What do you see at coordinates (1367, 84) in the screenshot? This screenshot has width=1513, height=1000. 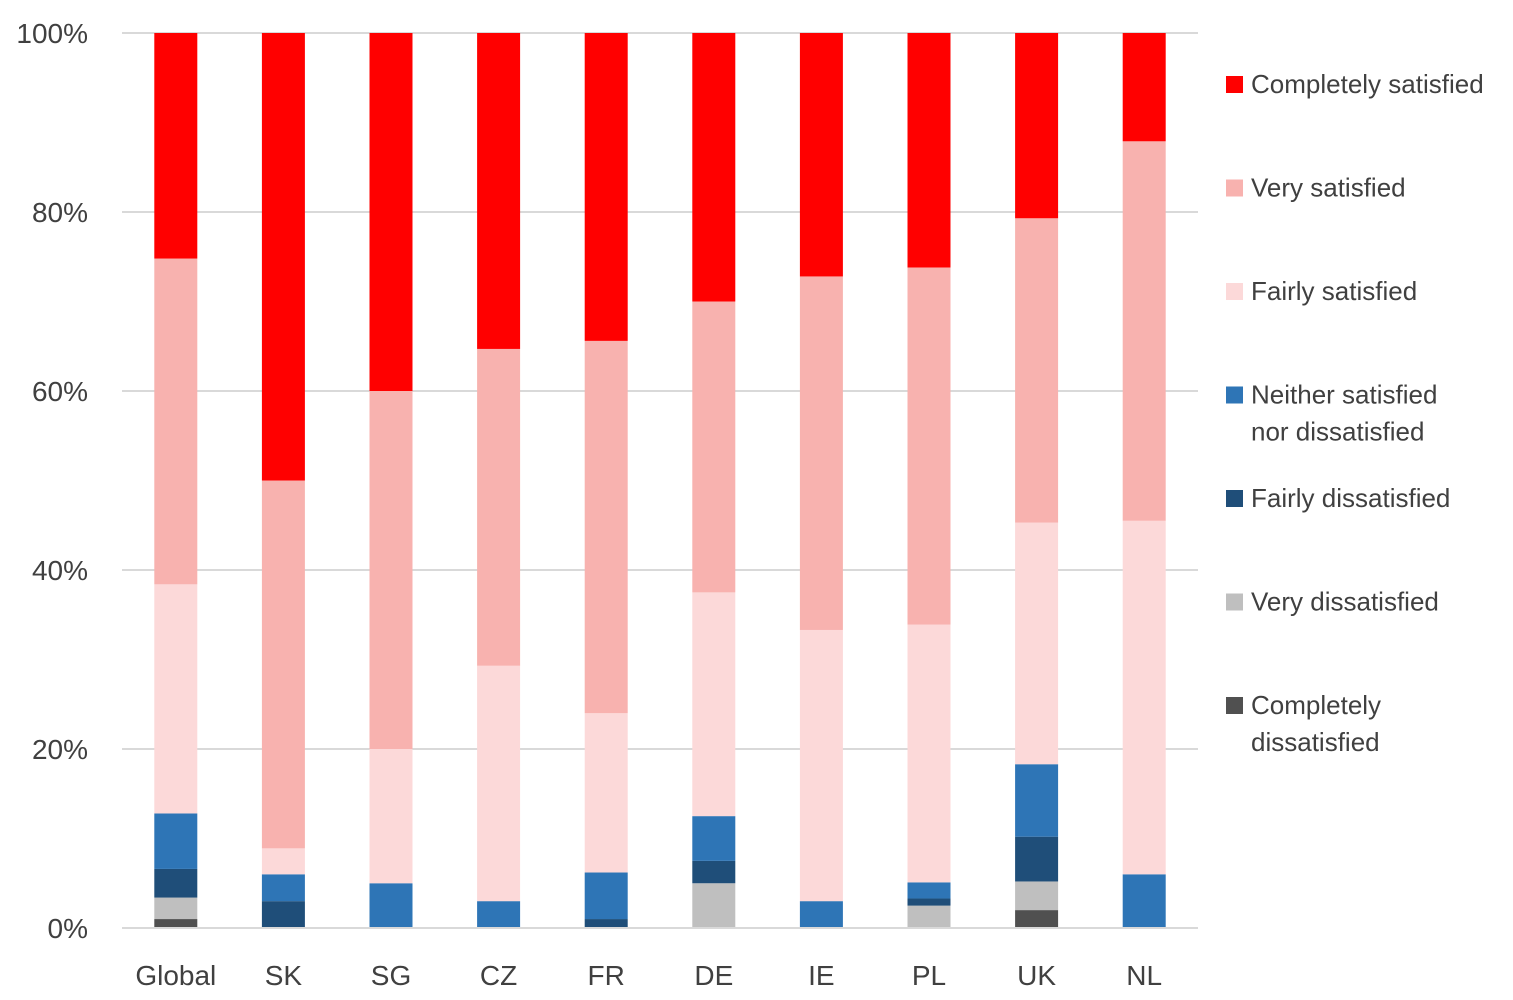 I see `legend-label: Completely satisfied` at bounding box center [1367, 84].